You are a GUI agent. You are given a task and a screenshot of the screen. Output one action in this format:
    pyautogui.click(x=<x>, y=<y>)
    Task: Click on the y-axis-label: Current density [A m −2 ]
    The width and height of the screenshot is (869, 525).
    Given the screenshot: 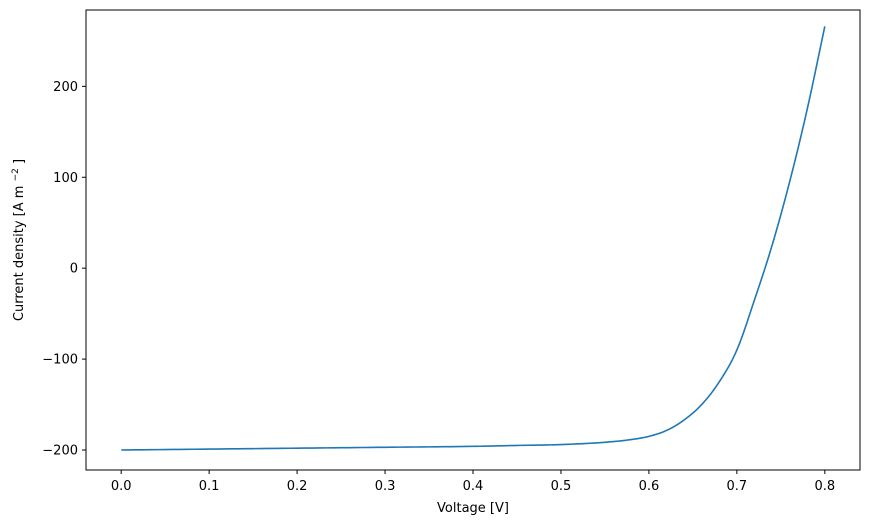 What is the action you would take?
    pyautogui.click(x=17, y=240)
    